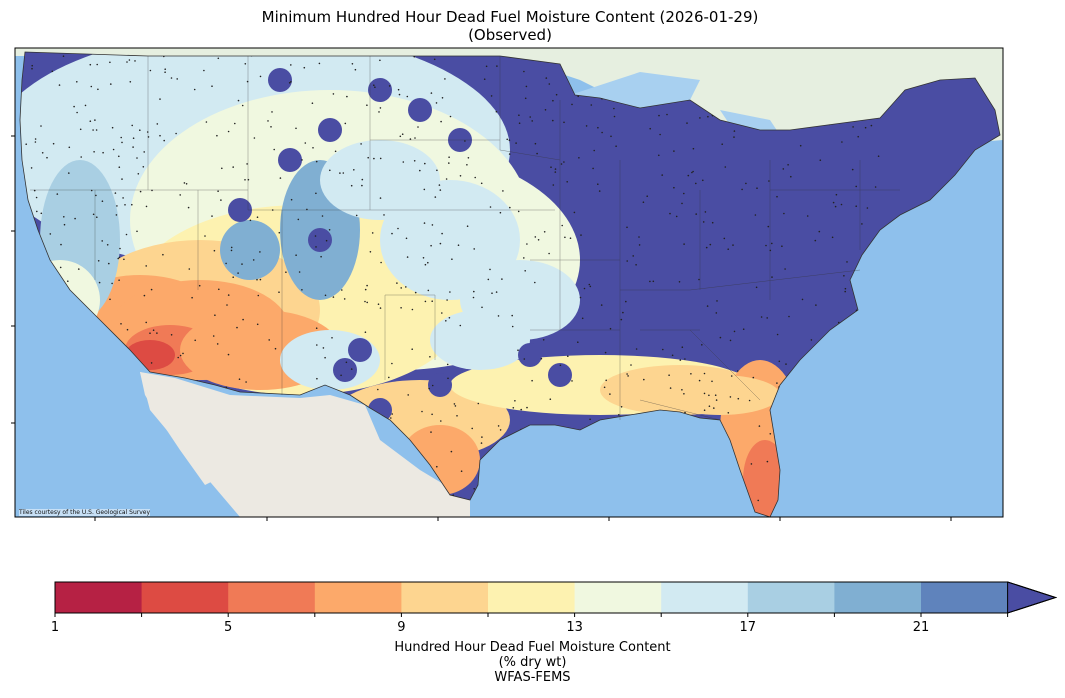 The image size is (1065, 698). What do you see at coordinates (715, 136) in the screenshot?
I see `great-lakes` at bounding box center [715, 136].